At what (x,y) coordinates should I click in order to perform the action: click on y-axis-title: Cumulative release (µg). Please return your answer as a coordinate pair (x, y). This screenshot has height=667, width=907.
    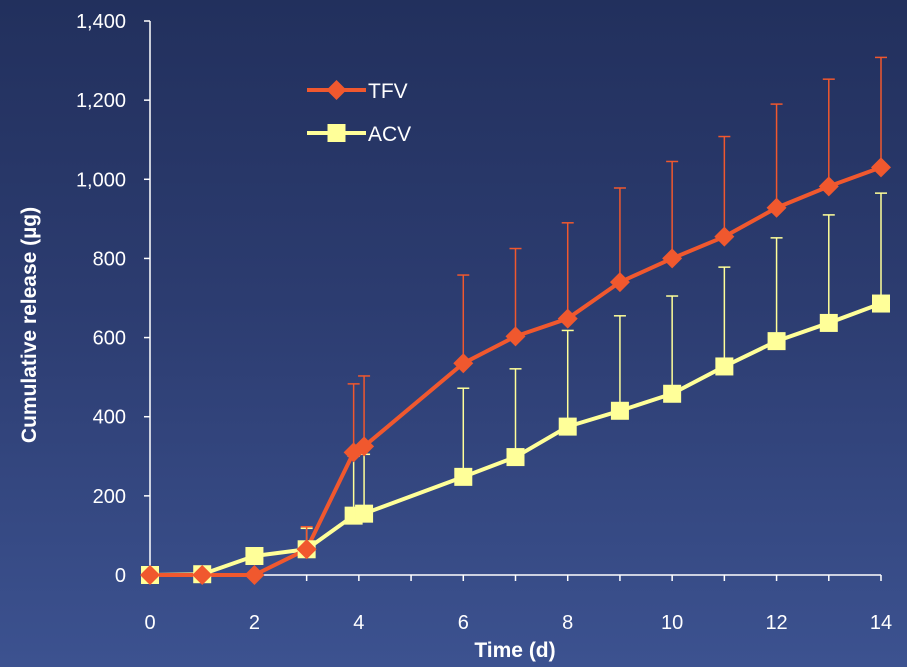
    Looking at the image, I should click on (29, 325).